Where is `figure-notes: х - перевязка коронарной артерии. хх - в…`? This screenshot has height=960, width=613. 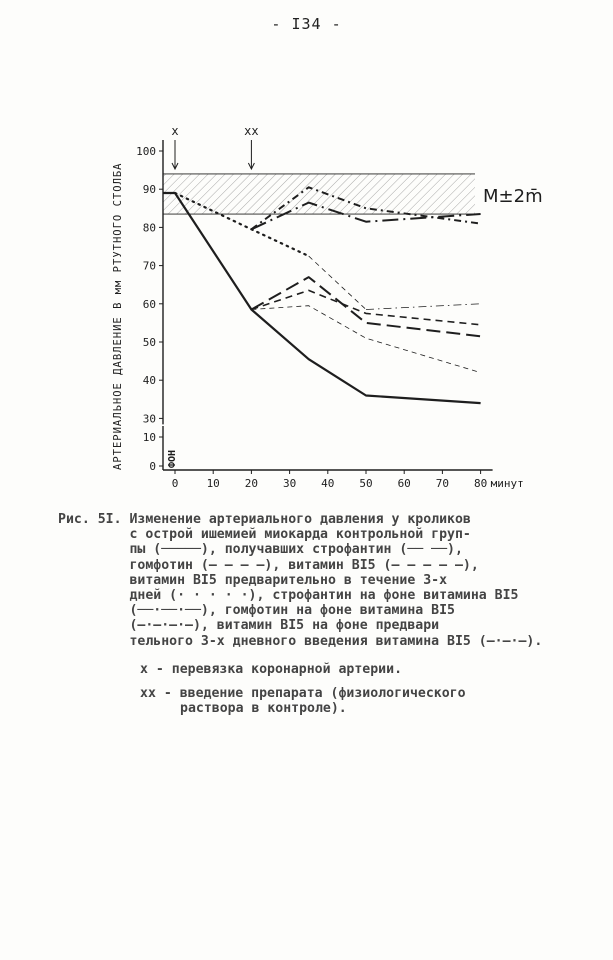 figure-notes: х - перевязка коронарной артерии. хх - в… is located at coordinates (360, 689).